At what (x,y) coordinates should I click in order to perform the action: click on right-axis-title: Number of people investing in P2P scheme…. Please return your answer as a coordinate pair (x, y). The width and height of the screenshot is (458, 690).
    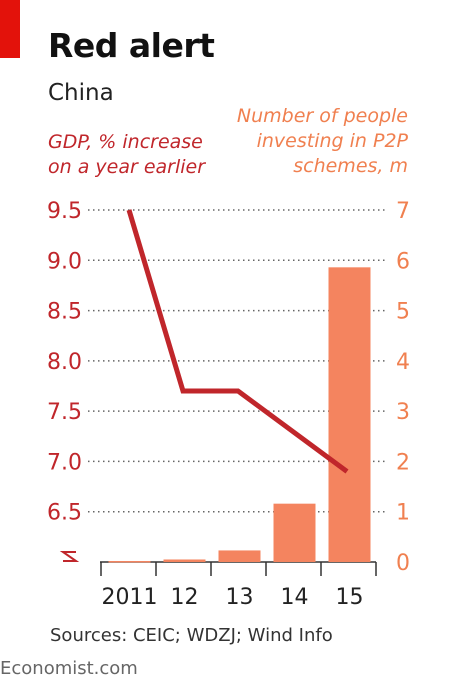
    Looking at the image, I should click on (322, 141).